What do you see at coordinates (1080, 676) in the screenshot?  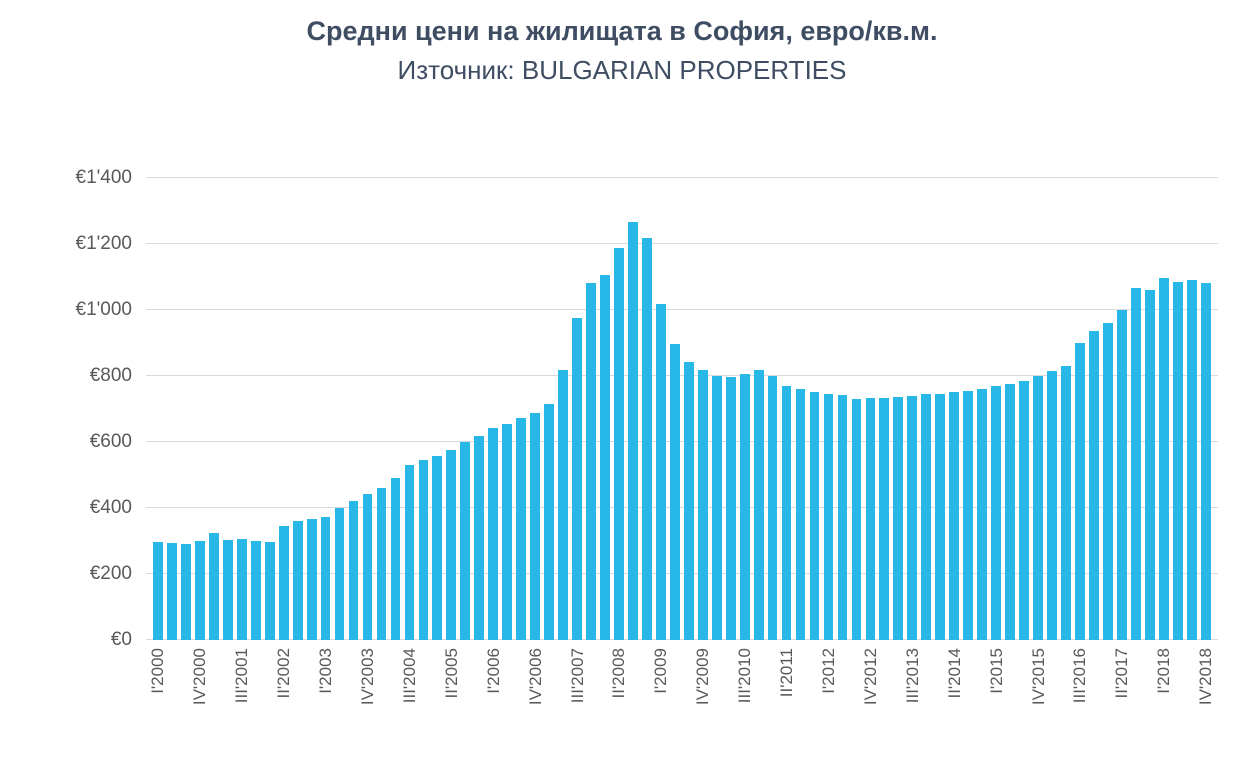 I see `x-tick-label: III'2016` at bounding box center [1080, 676].